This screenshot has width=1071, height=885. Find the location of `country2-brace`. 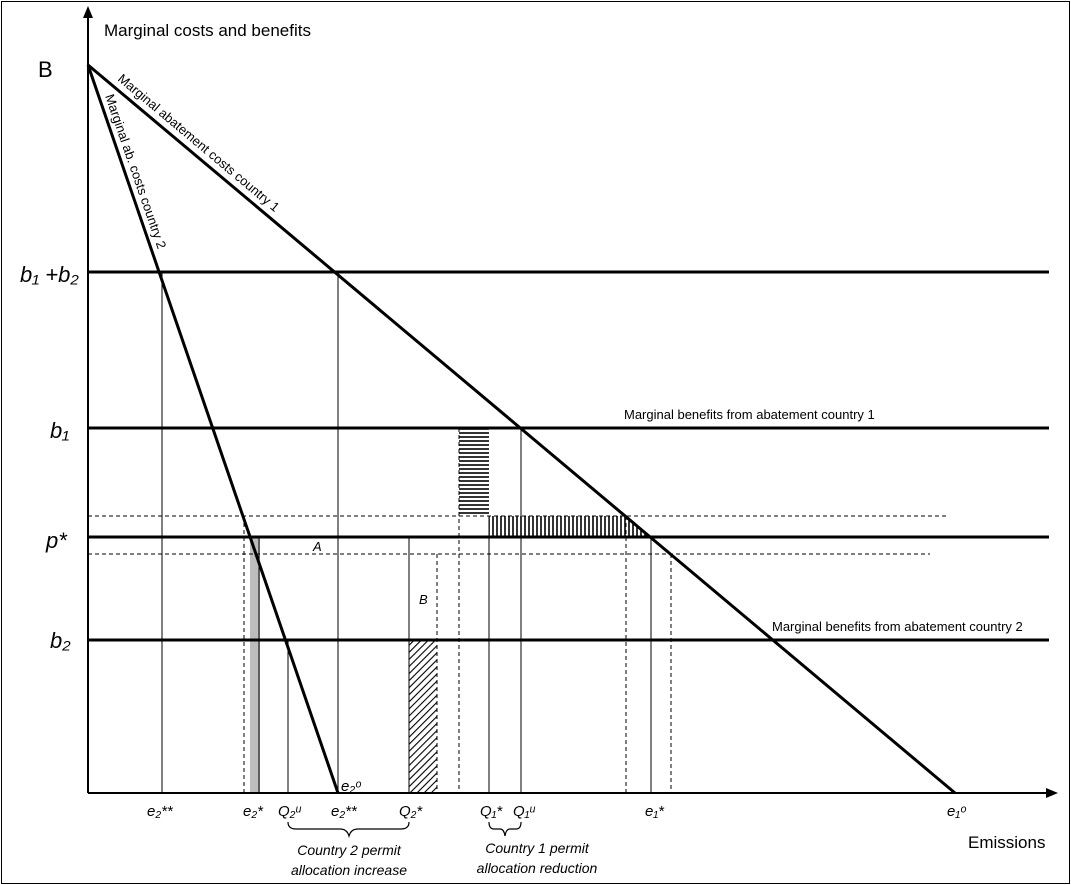

country2-brace is located at coordinates (348, 830).